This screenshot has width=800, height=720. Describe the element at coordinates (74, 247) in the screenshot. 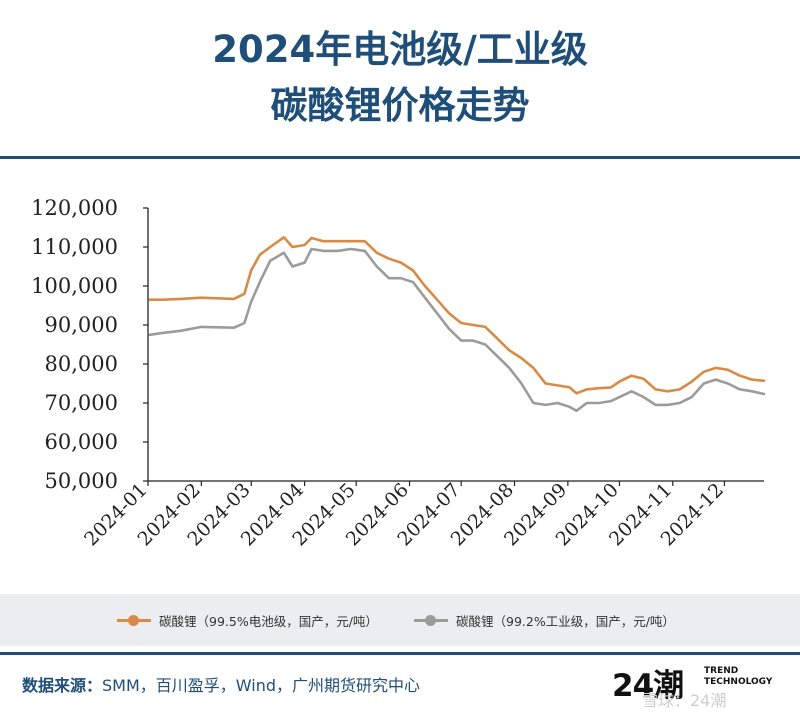

I see `y-tick-label: 110,000` at that location.